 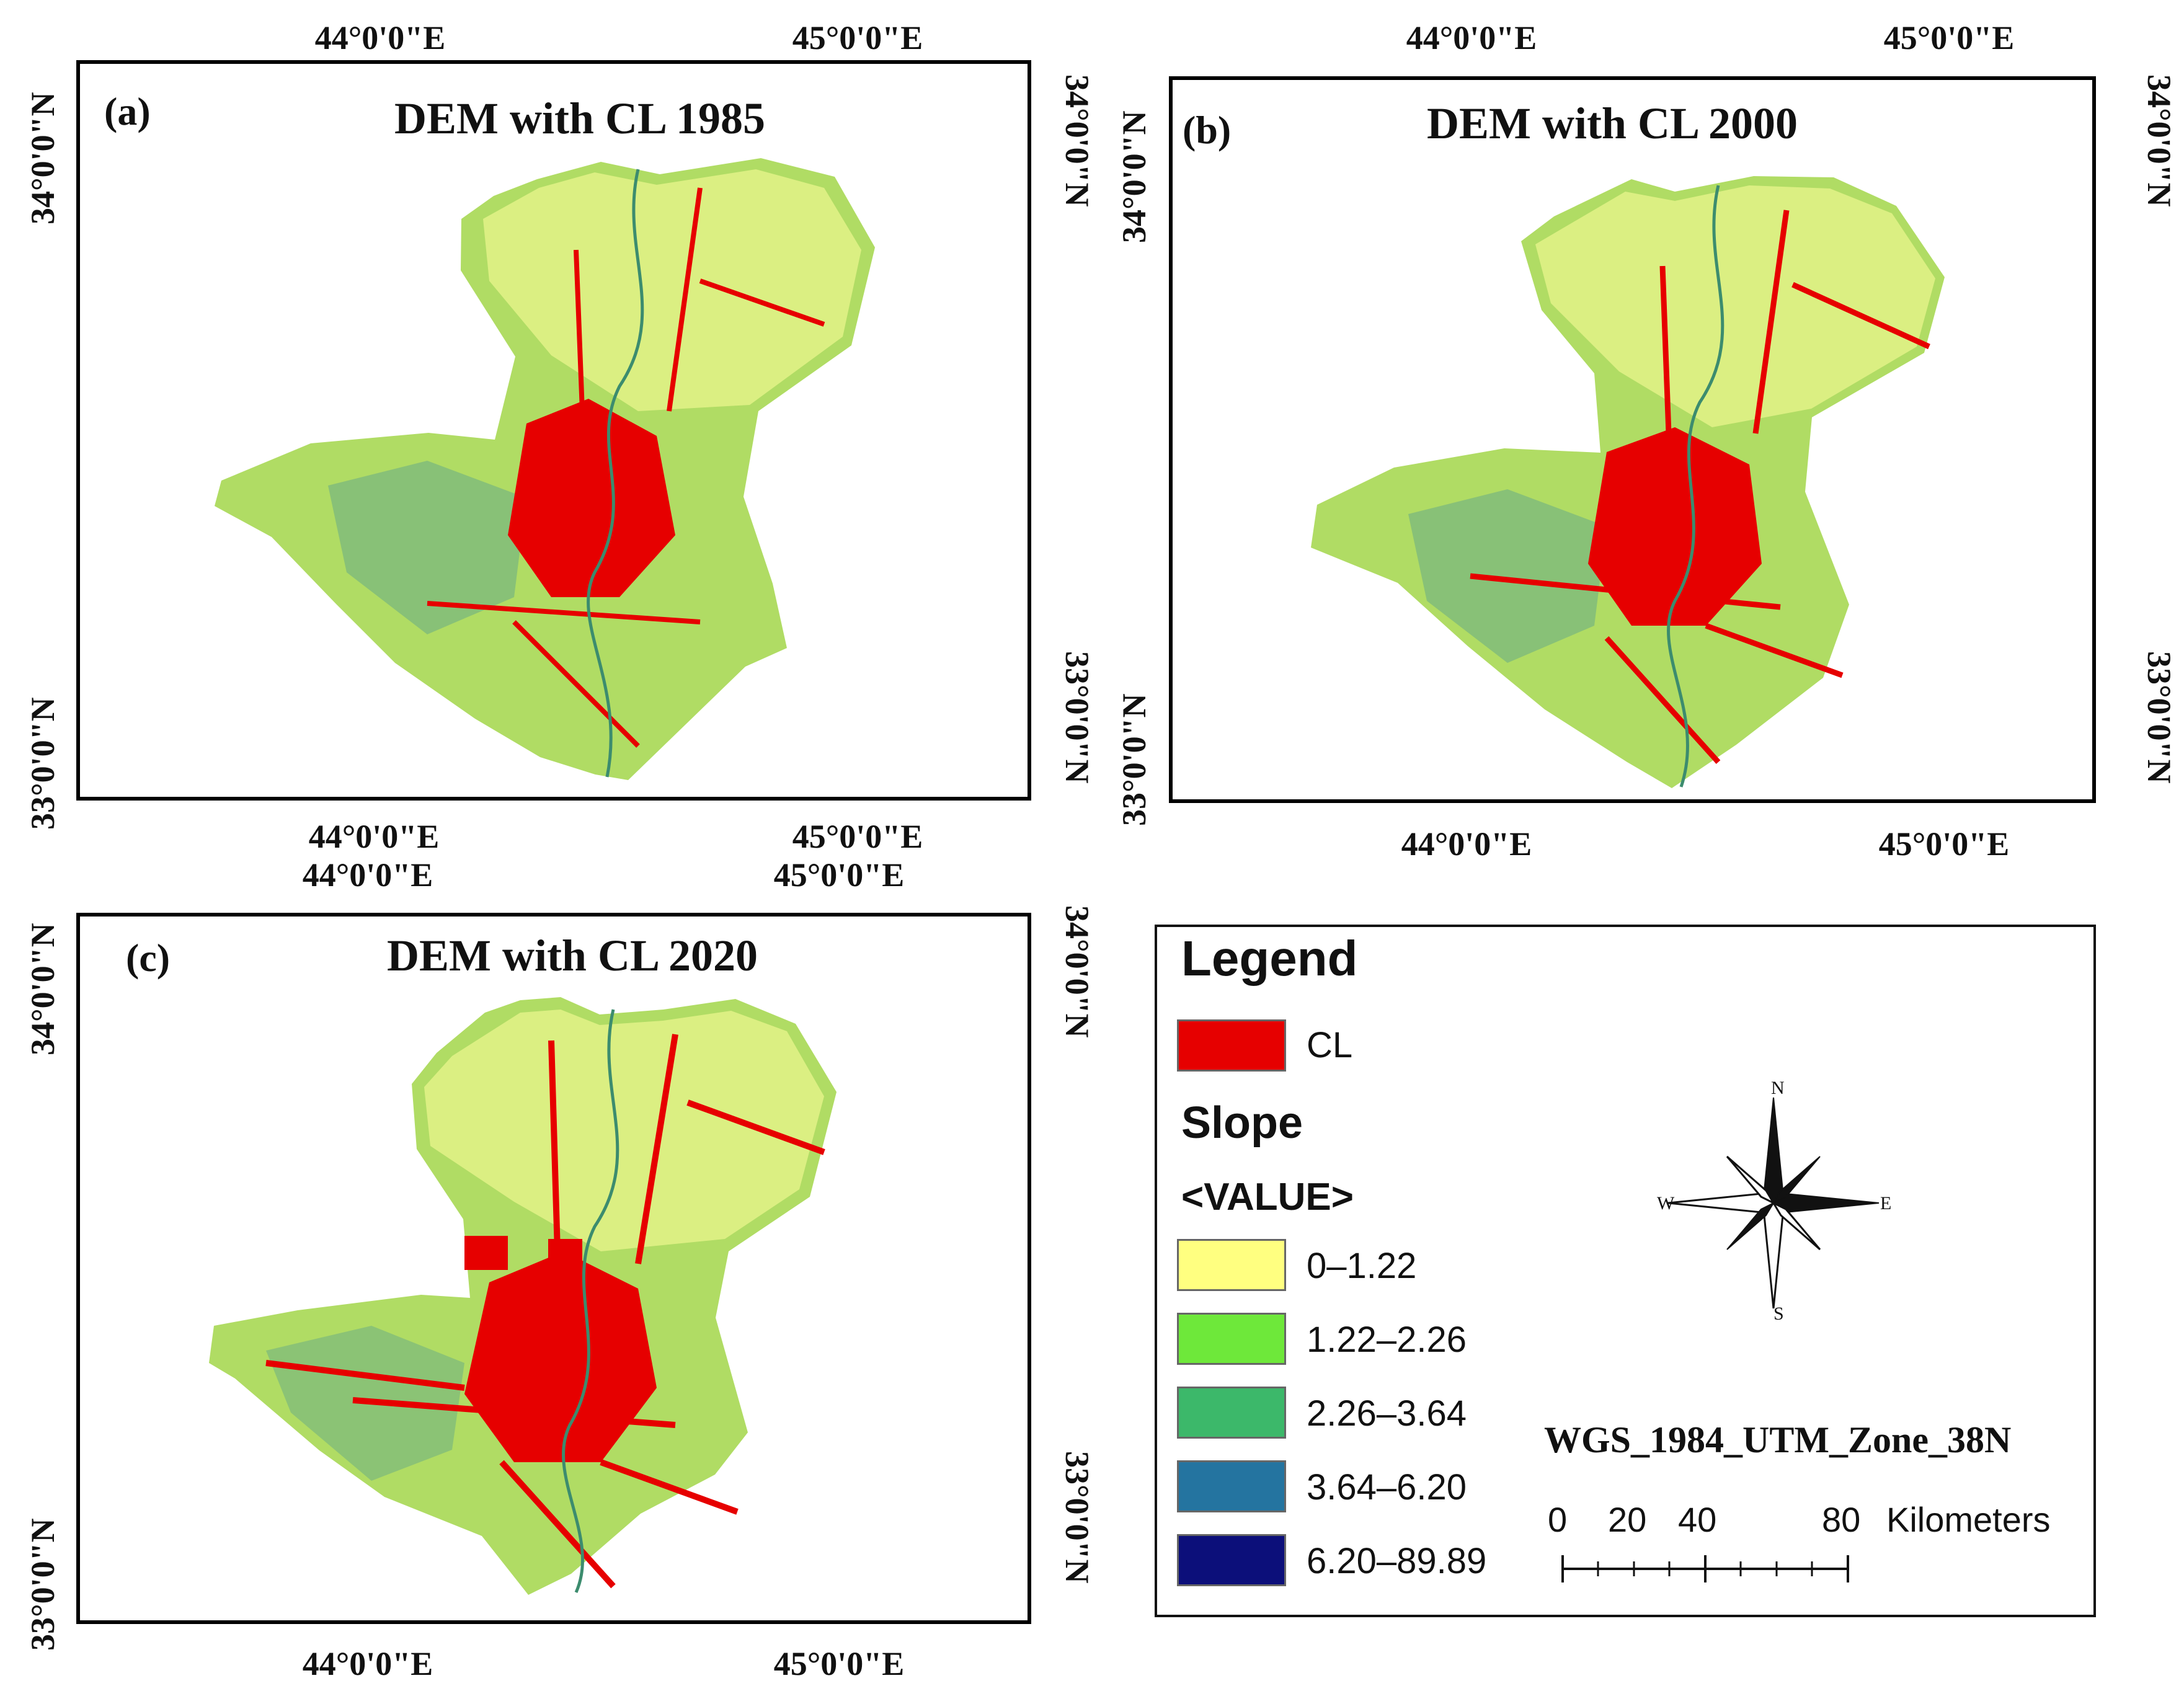 What do you see at coordinates (1232, 1046) in the screenshot?
I see `legend-swatch-cl` at bounding box center [1232, 1046].